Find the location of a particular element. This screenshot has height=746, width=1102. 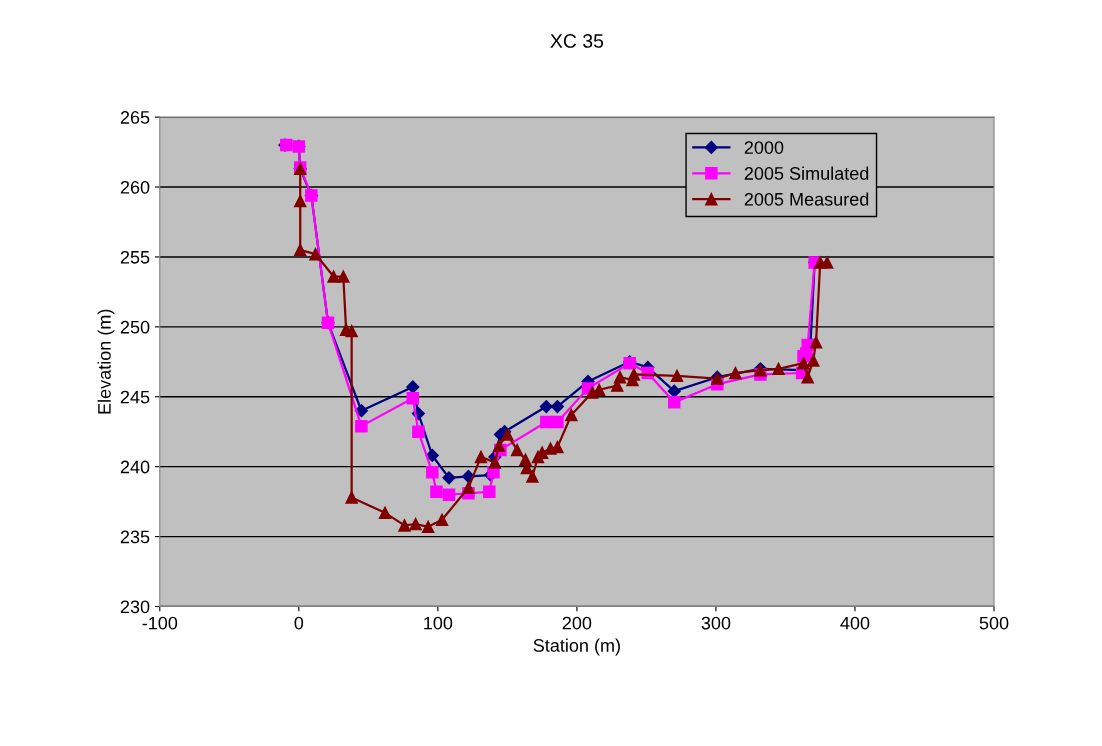

y-tick-label: 255 is located at coordinates (135, 257).